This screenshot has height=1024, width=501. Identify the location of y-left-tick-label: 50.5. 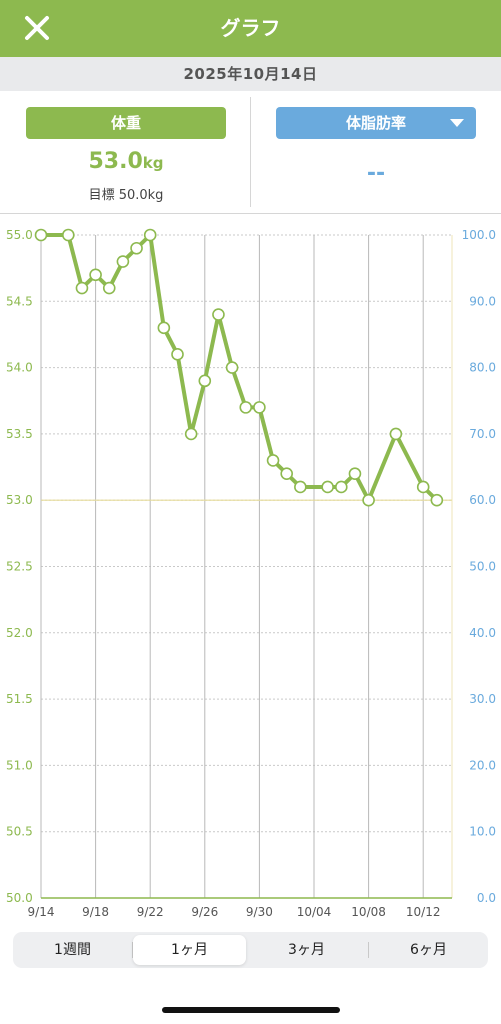
(19, 832).